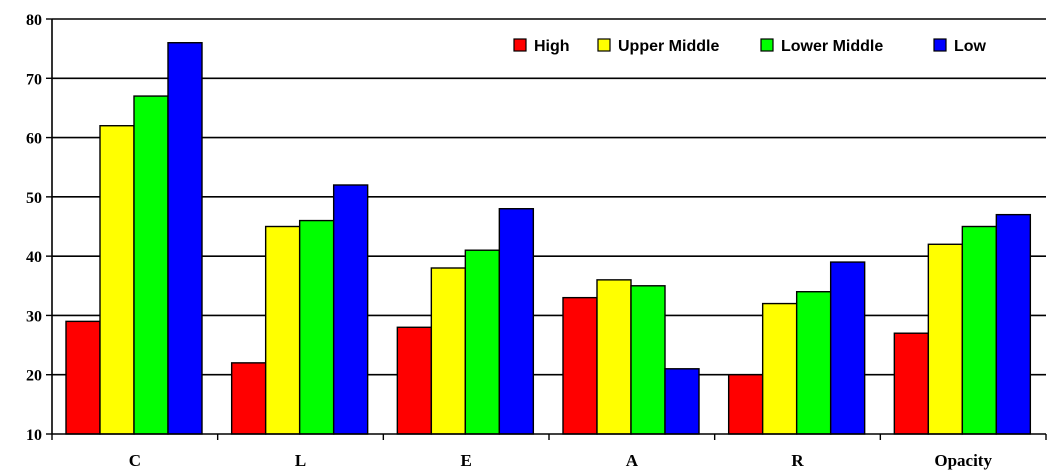 This screenshot has width=1054, height=476. What do you see at coordinates (300, 460) in the screenshot?
I see `x-category-label: L` at bounding box center [300, 460].